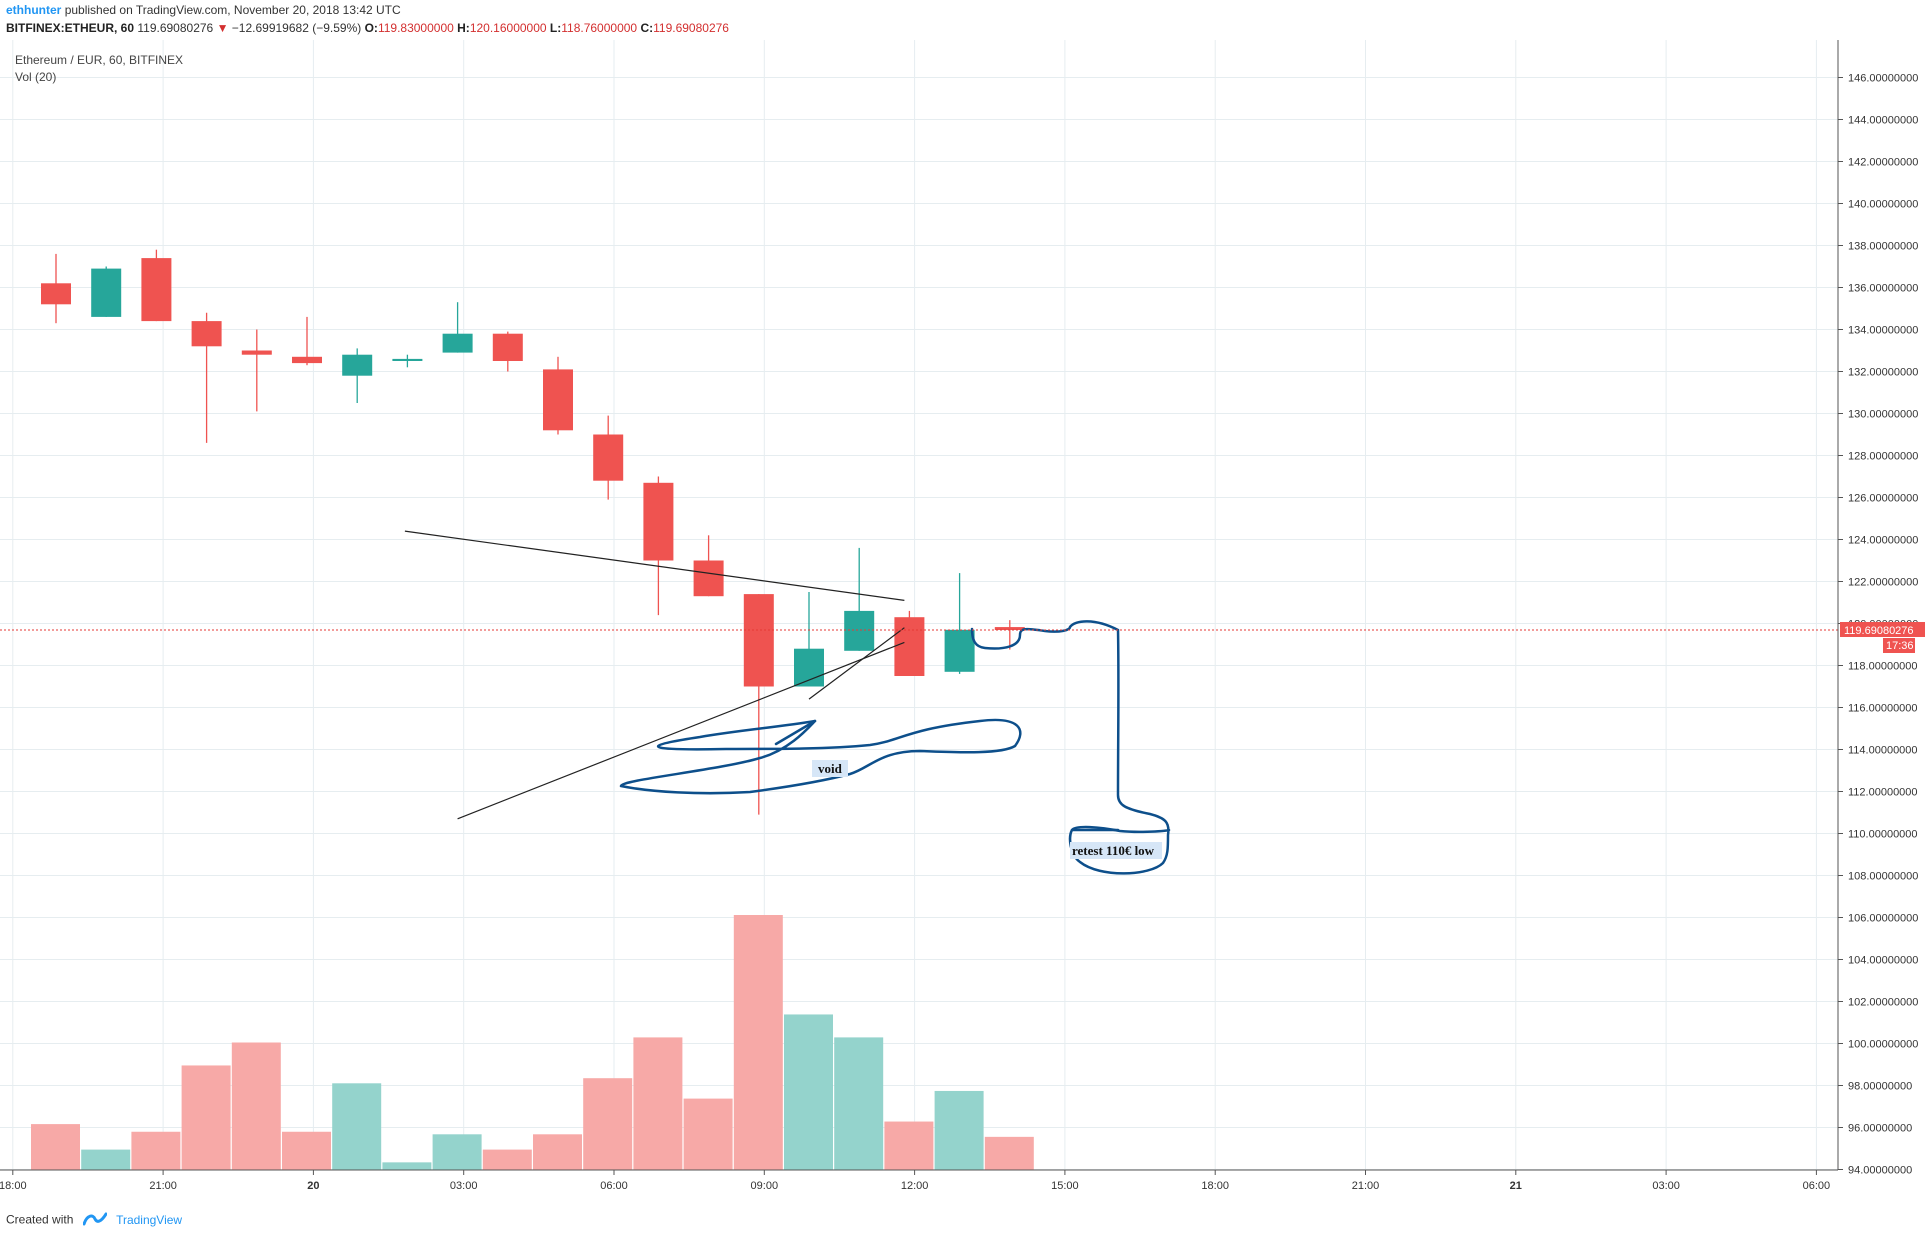 This screenshot has height=1235, width=1925. What do you see at coordinates (599, 28) in the screenshot?
I see `low-value: 118.76000000` at bounding box center [599, 28].